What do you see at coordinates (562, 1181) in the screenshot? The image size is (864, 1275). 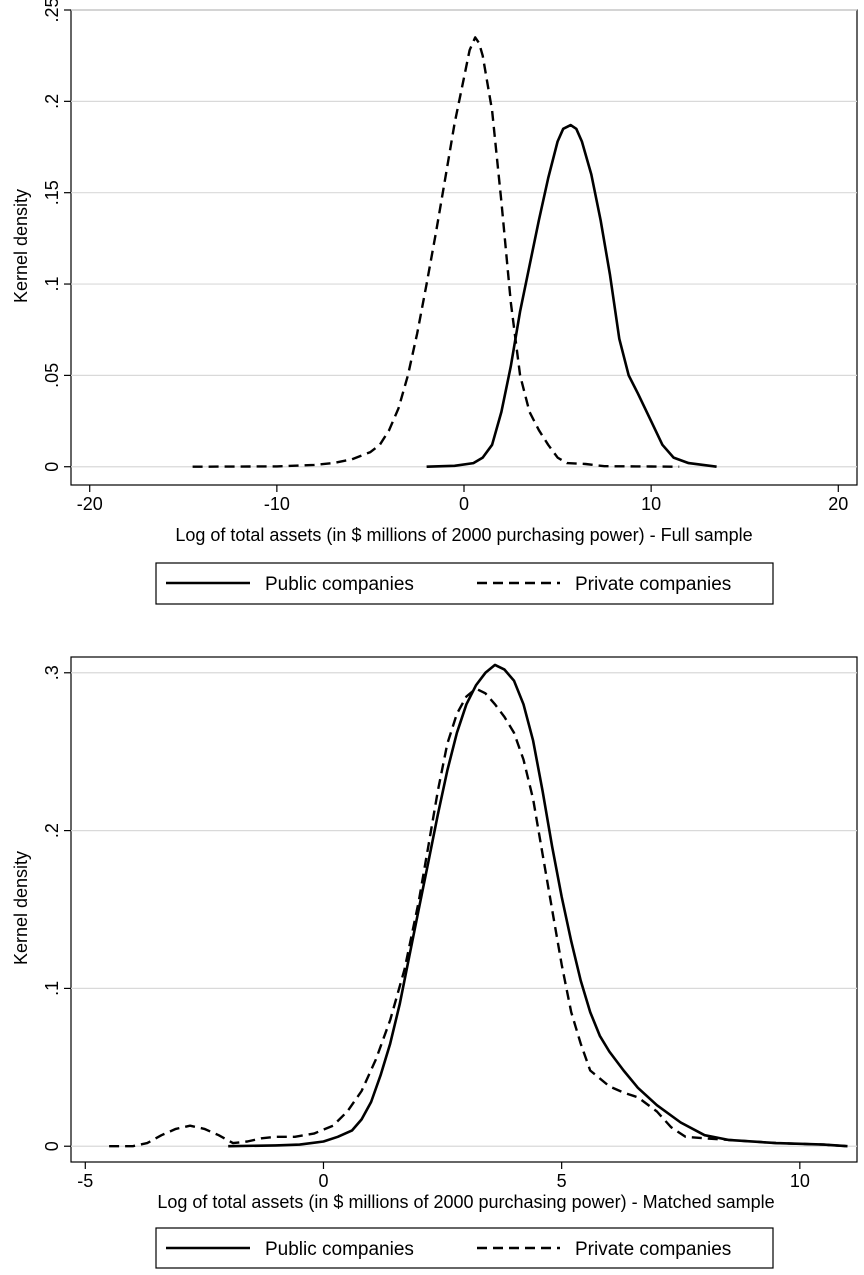 I see `x-tick-label: 5` at bounding box center [562, 1181].